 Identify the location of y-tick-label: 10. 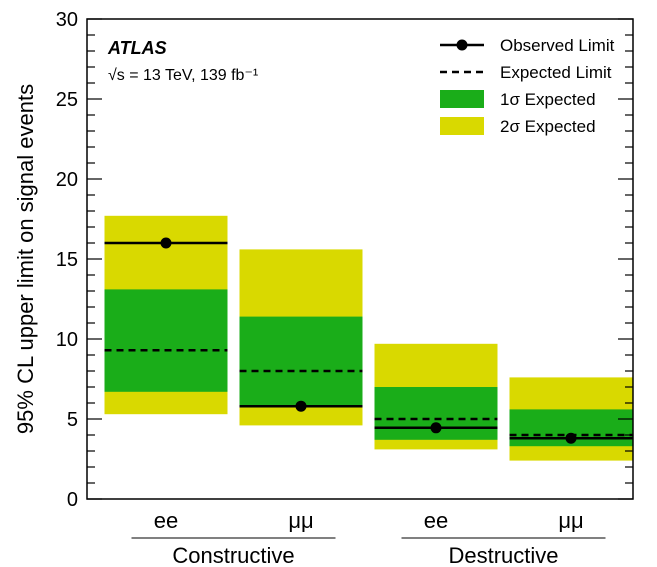
(67, 340).